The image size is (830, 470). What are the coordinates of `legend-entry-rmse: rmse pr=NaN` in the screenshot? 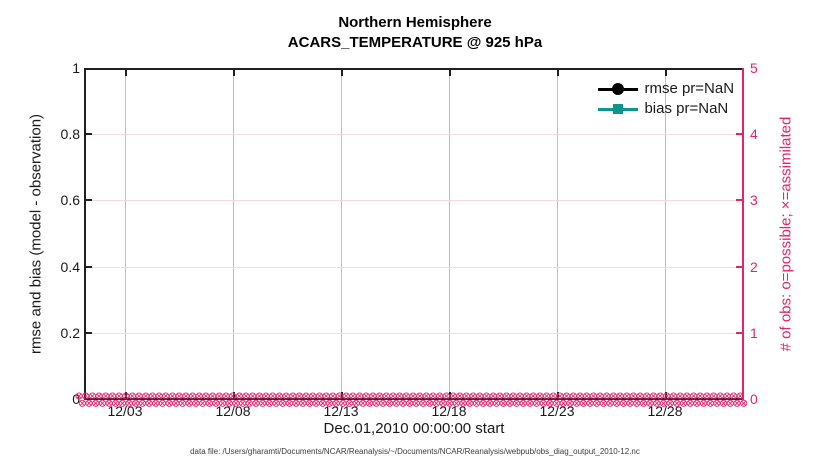 It's located at (666, 89).